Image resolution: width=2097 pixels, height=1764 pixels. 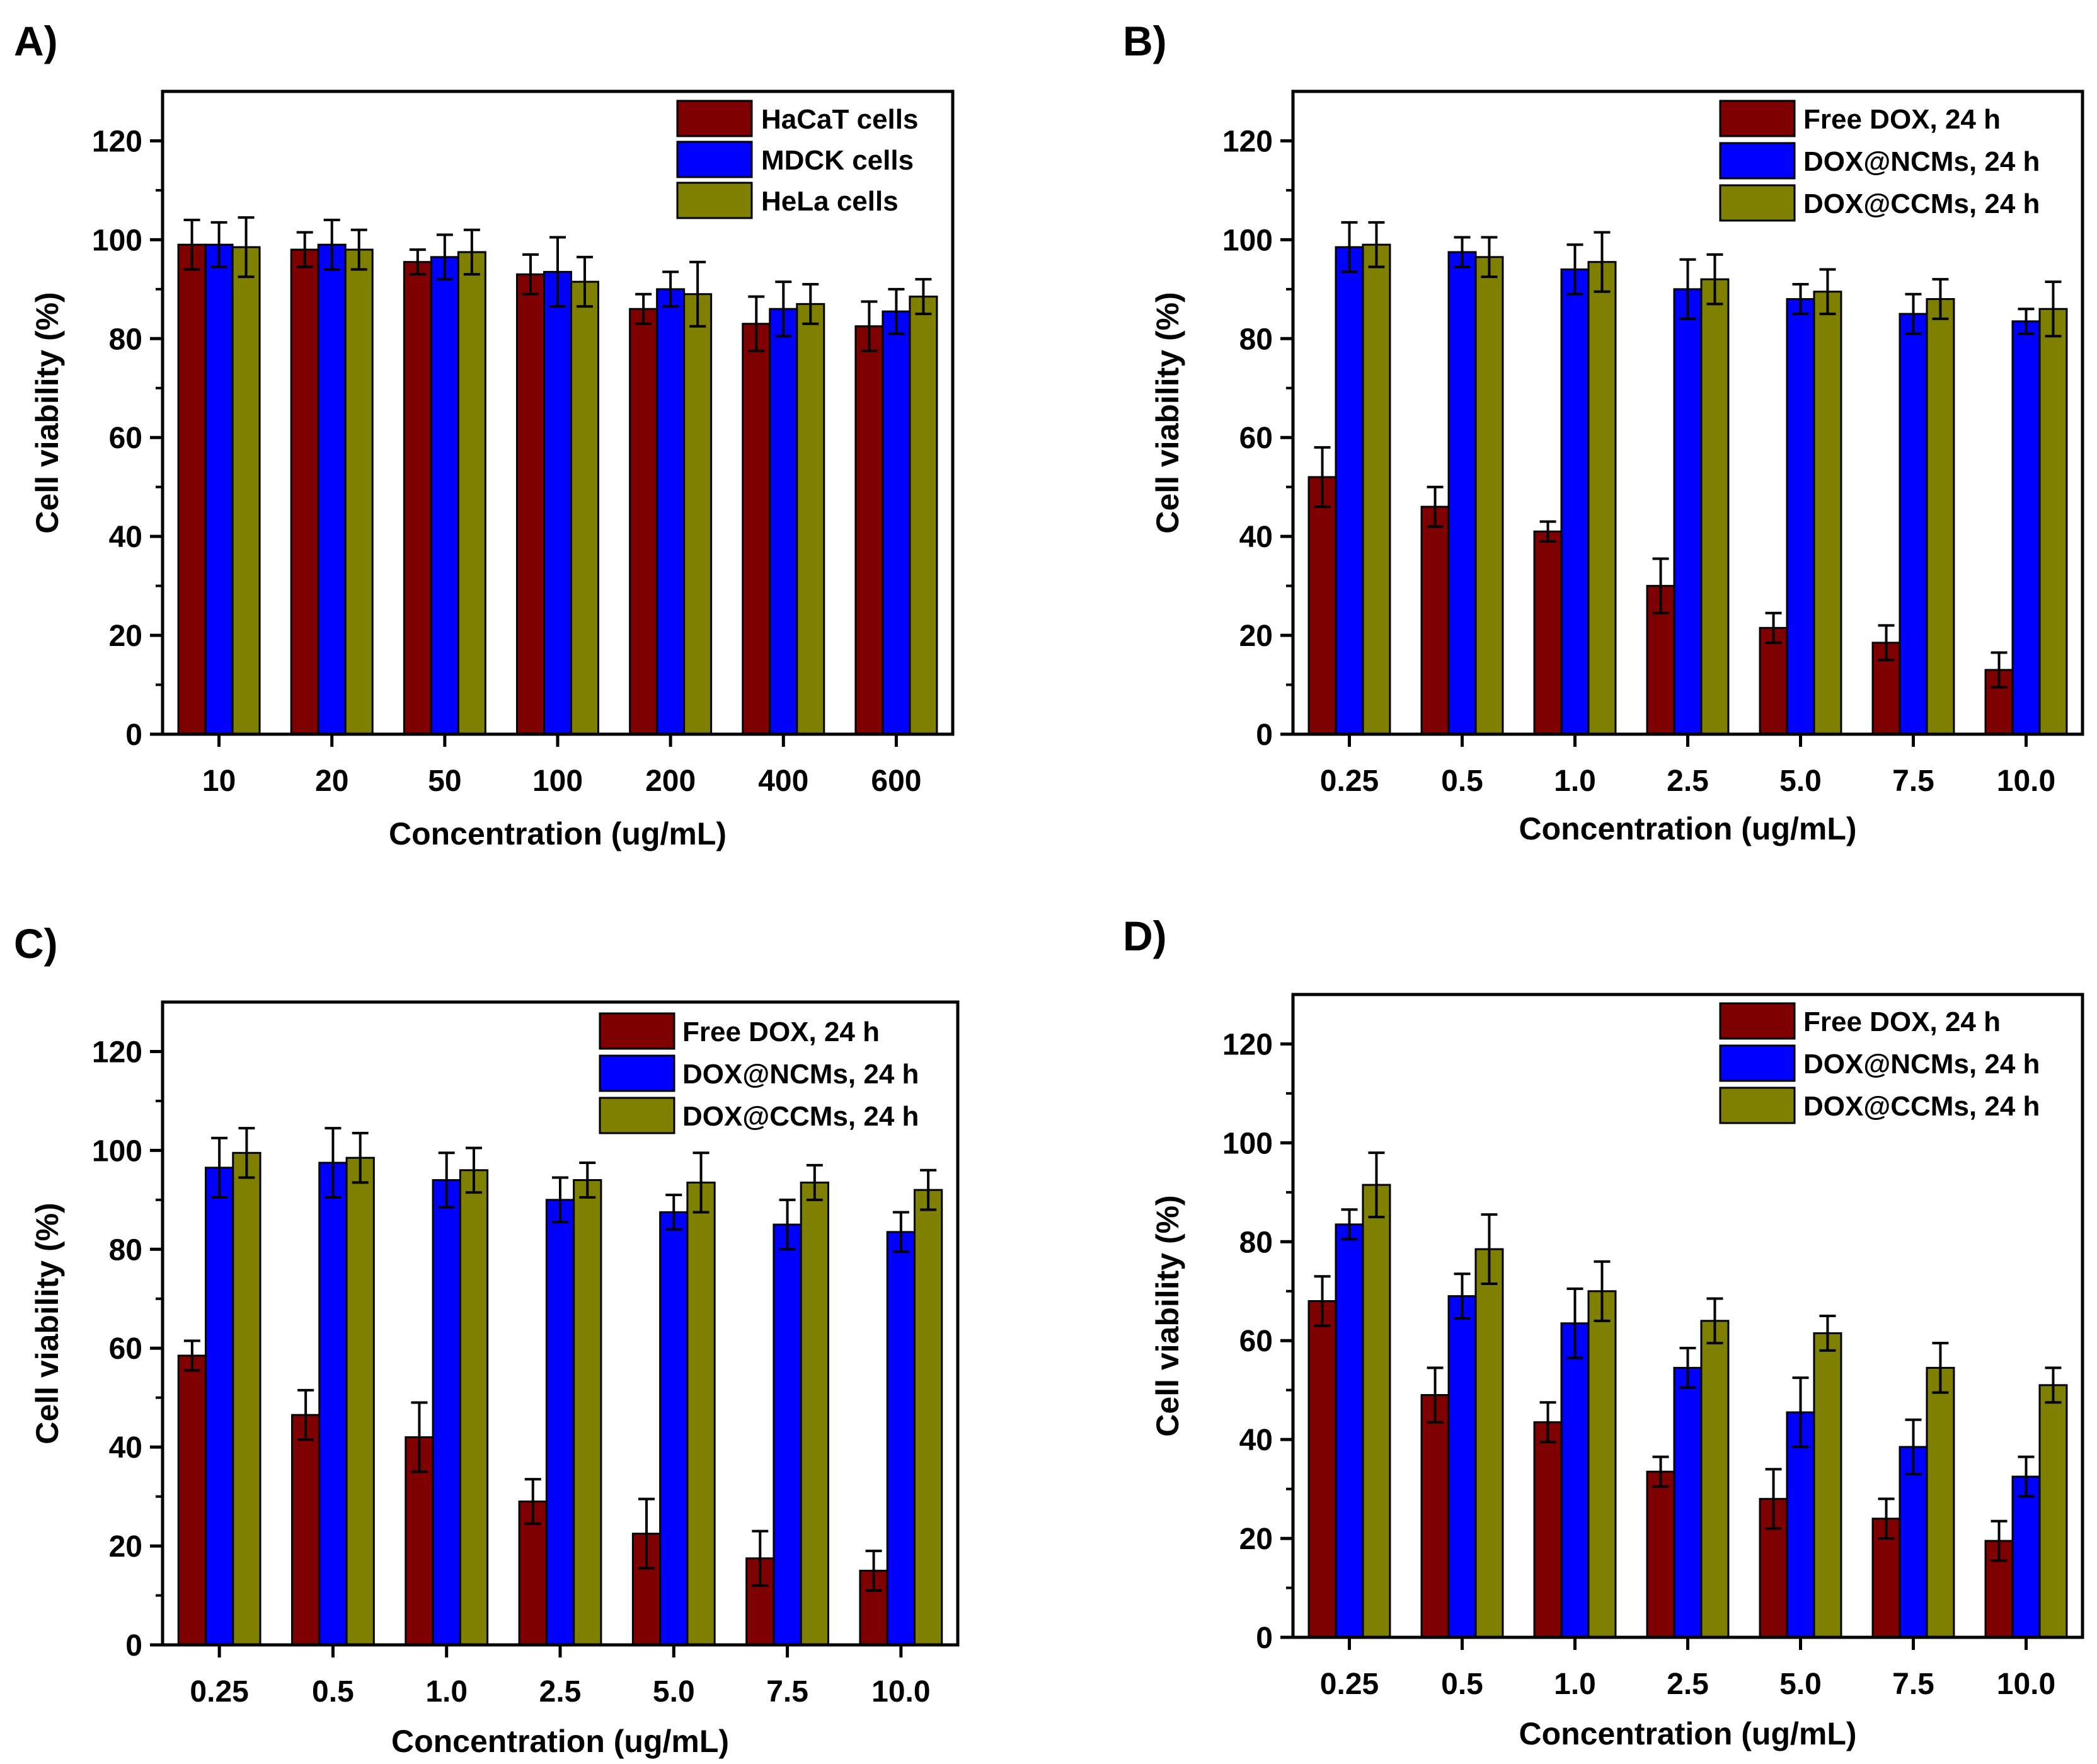 What do you see at coordinates (1145, 936) in the screenshot?
I see `panel-label: D)` at bounding box center [1145, 936].